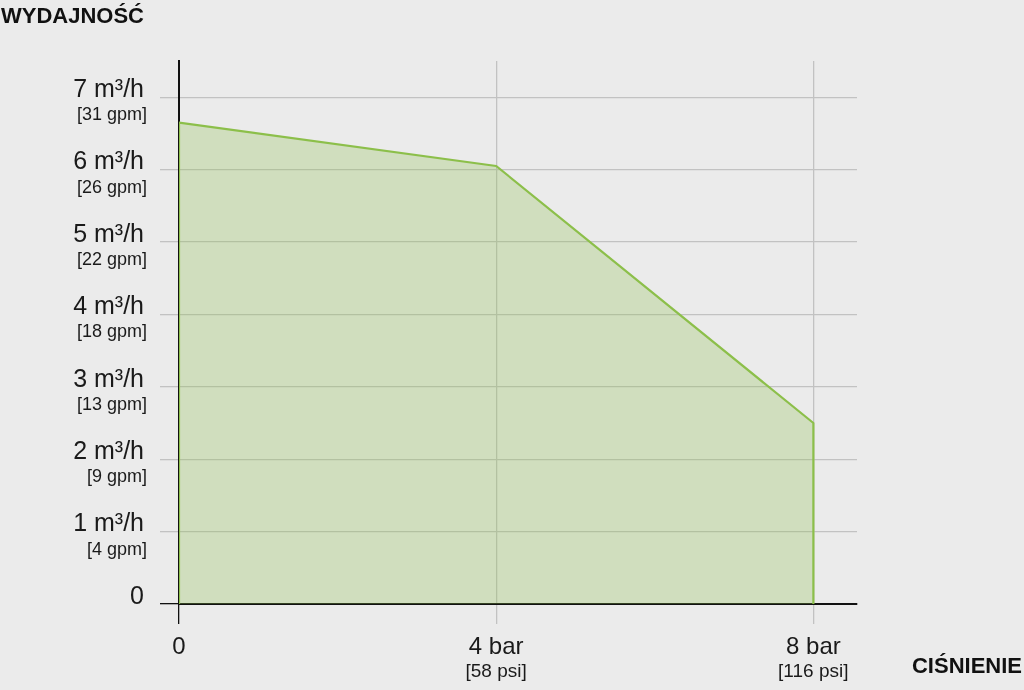  What do you see at coordinates (179, 646) in the screenshot?
I see `x-tick-label: 0` at bounding box center [179, 646].